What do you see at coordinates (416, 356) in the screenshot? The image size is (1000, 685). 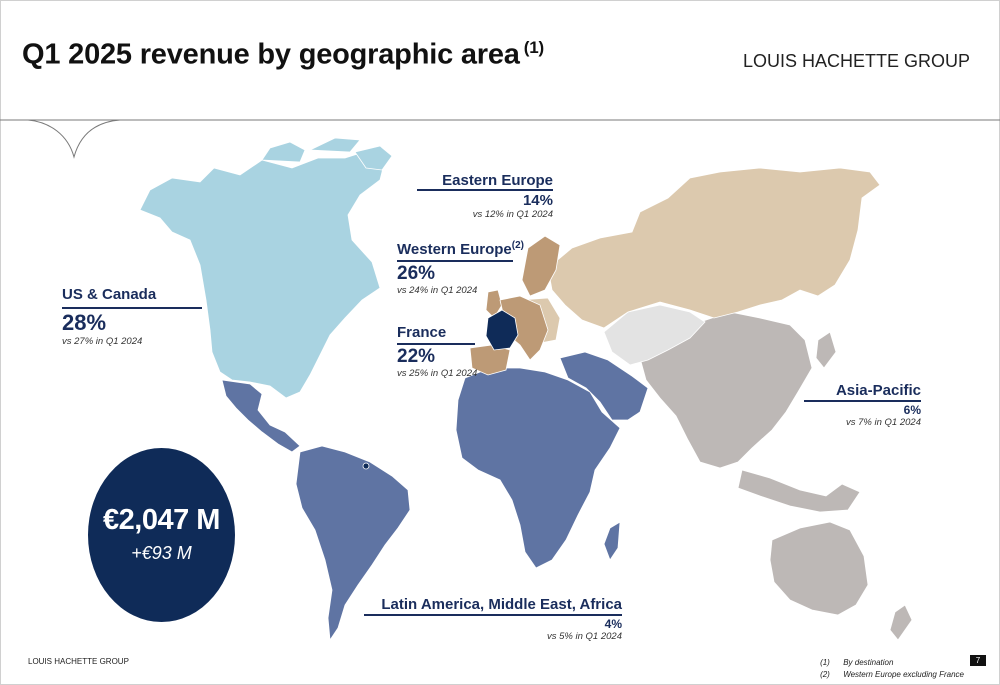 I see `region-share: 22%` at bounding box center [416, 356].